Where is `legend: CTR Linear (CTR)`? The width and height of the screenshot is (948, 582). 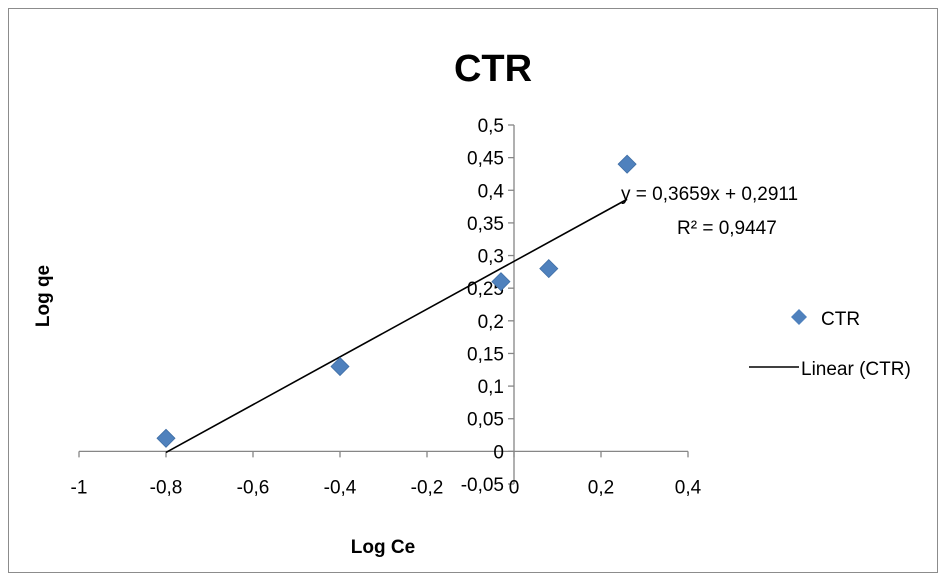
legend: CTR Linear (CTR) is located at coordinates (830, 344).